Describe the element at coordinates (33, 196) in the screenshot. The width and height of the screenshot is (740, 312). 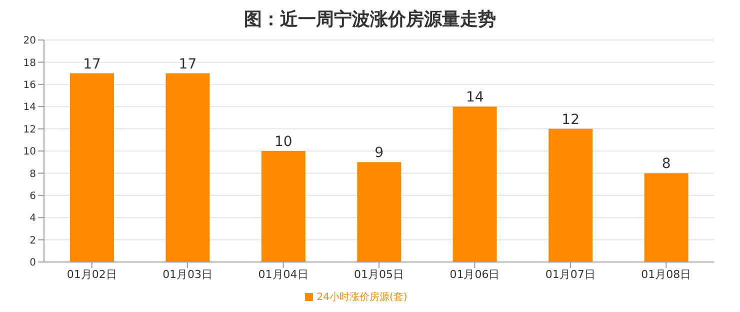
I see `y-tick-label: 6` at that location.